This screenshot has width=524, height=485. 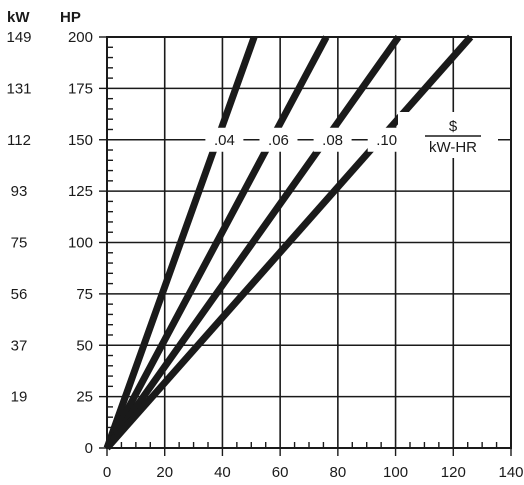 What do you see at coordinates (453, 126) in the screenshot?
I see `unit-label-numerator: $` at bounding box center [453, 126].